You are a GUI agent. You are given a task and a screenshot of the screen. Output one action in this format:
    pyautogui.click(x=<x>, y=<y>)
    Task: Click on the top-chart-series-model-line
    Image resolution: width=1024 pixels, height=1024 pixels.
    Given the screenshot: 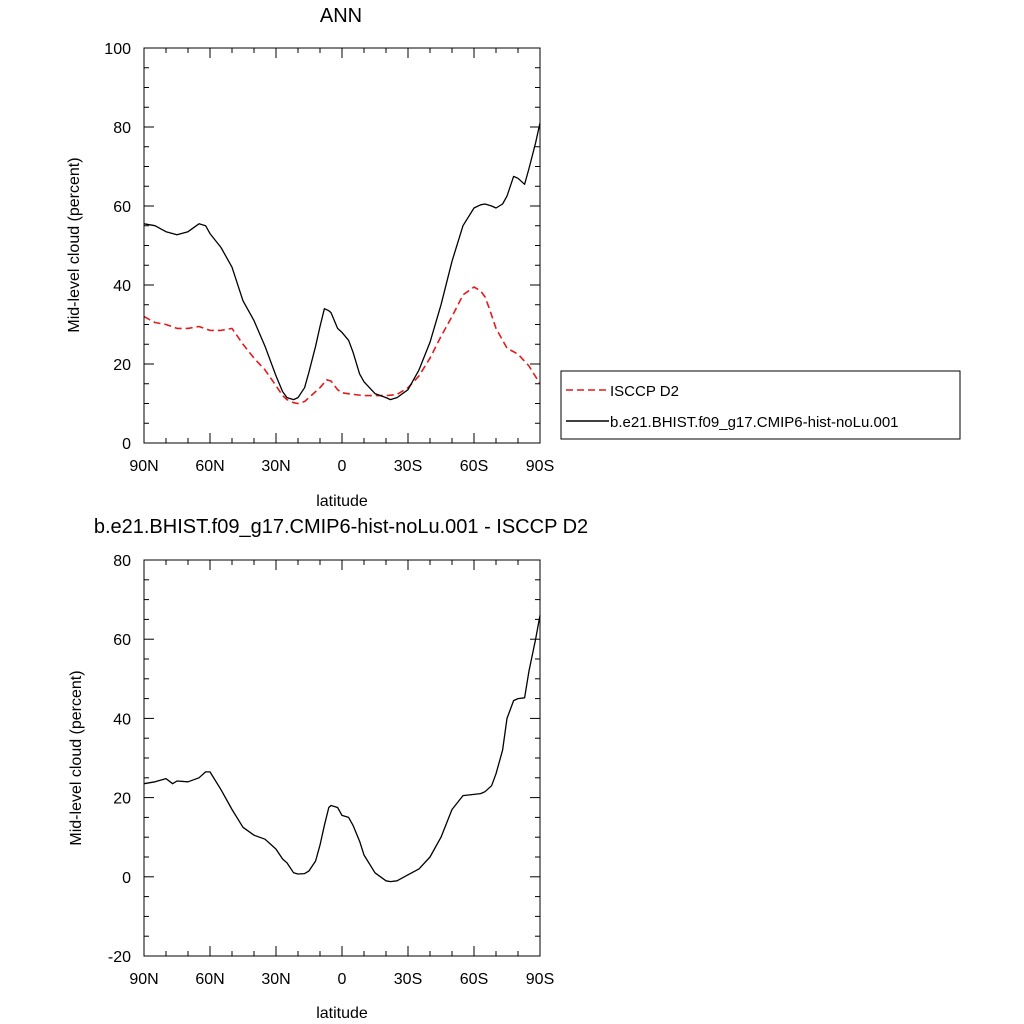 What is the action you would take?
    pyautogui.click(x=342, y=261)
    